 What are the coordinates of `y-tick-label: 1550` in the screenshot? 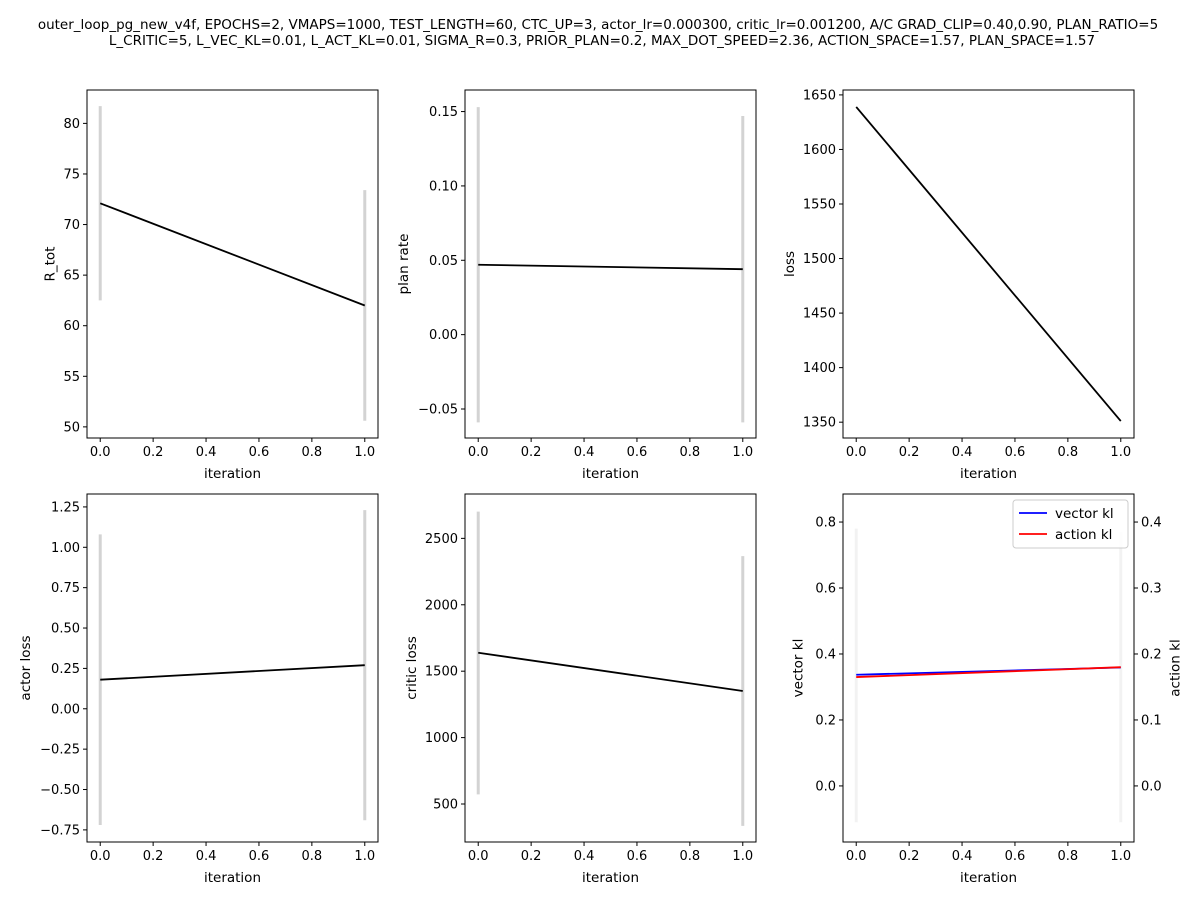 It's located at (819, 205).